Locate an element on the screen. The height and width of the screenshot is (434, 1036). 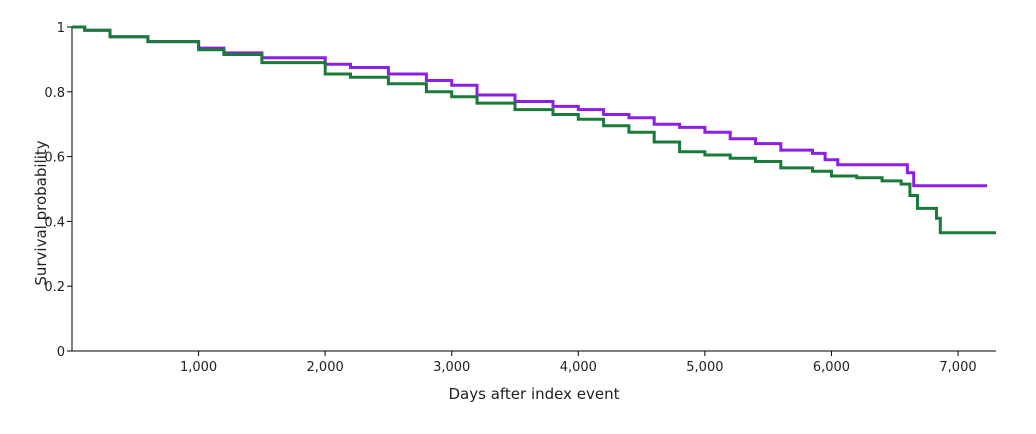
x-tick-label: 4,000 is located at coordinates (578, 367).